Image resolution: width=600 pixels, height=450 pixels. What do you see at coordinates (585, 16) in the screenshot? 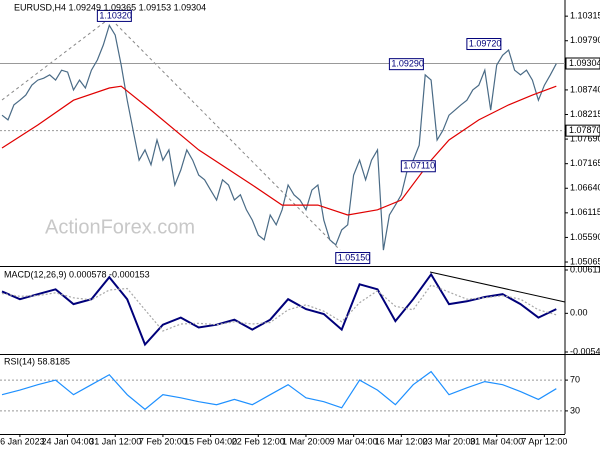
I see `y-tick-label: 1.10315` at bounding box center [585, 16].